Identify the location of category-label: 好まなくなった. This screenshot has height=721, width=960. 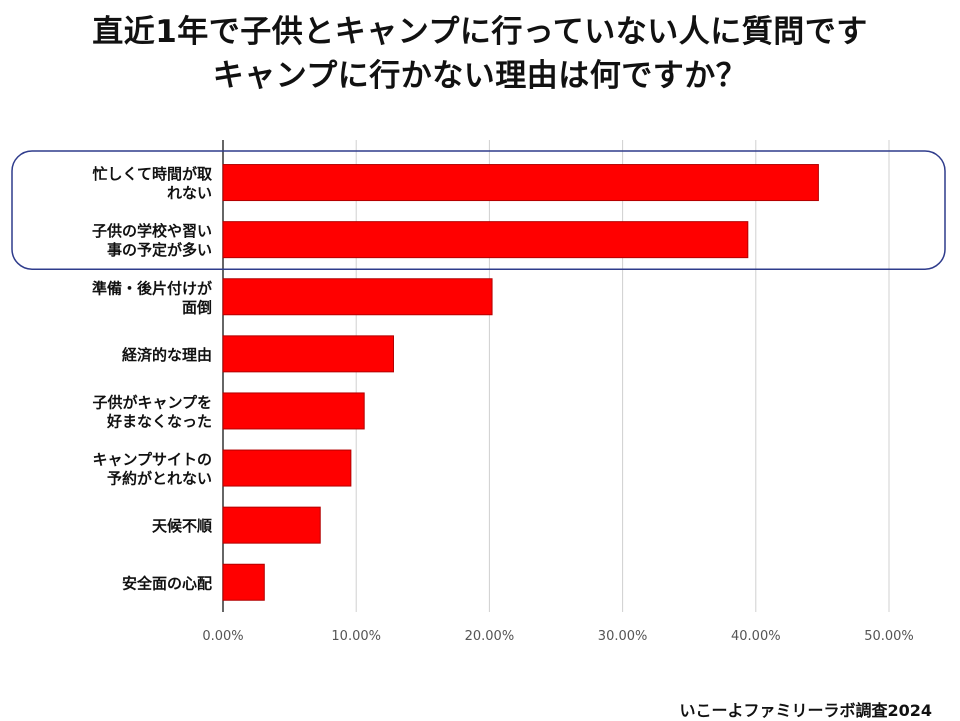
(159, 421).